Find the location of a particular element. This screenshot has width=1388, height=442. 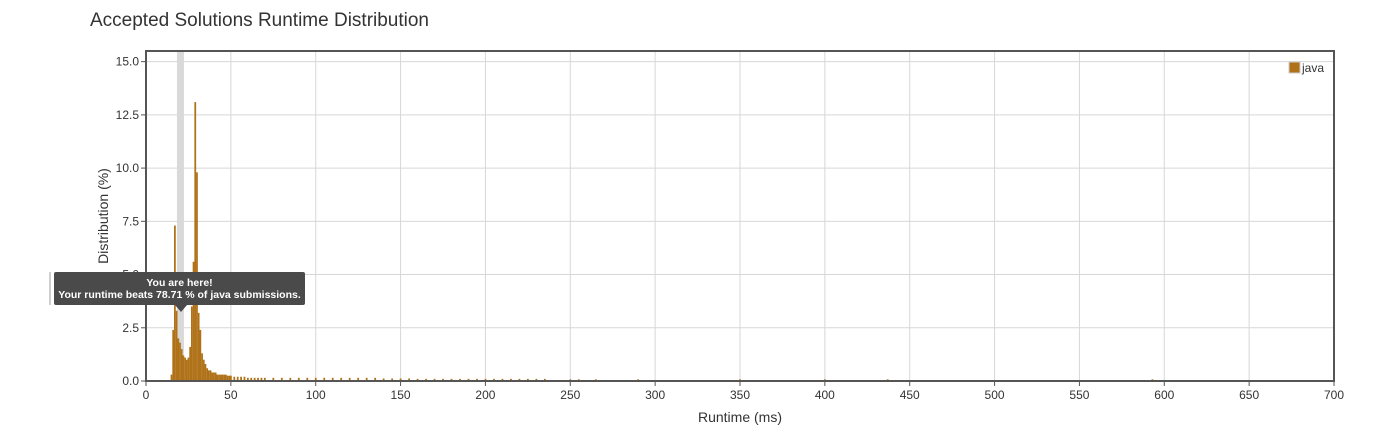

x-axis-label: Runtime (ms) is located at coordinates (740, 417).